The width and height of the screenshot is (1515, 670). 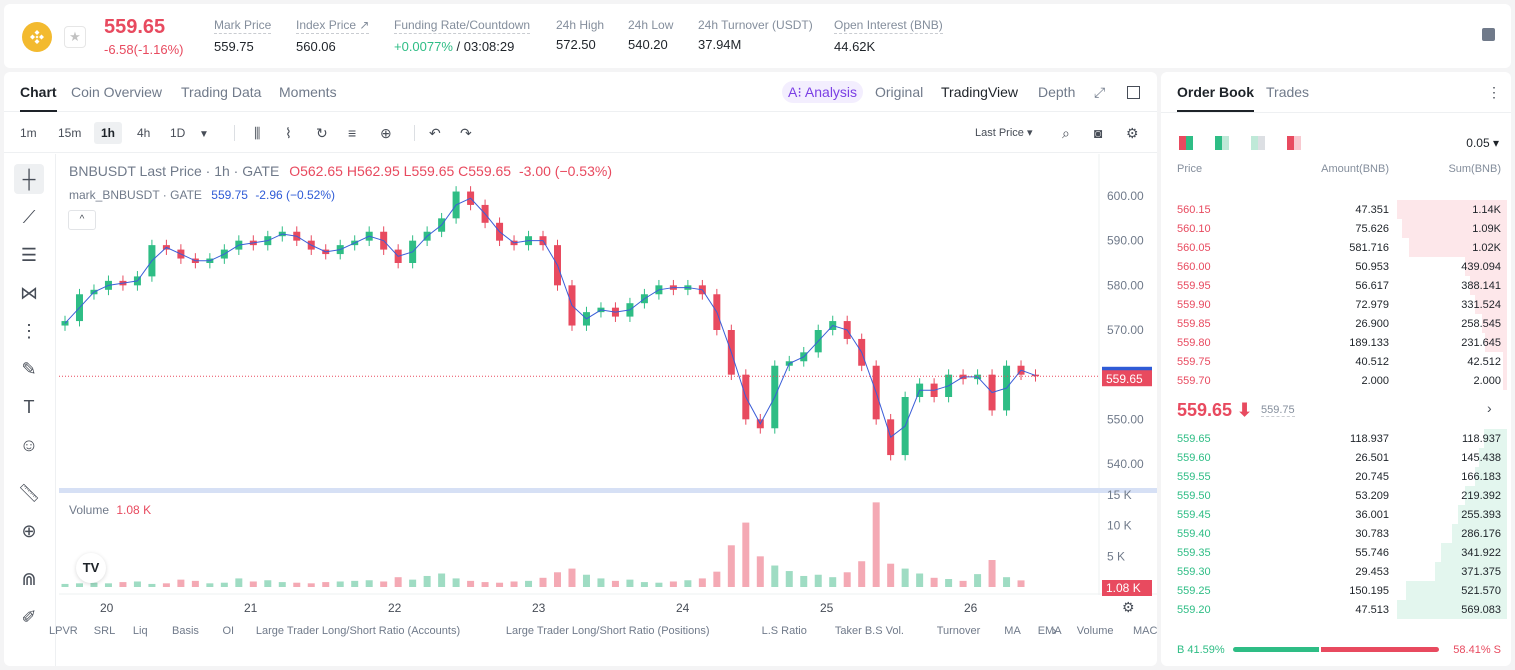 What do you see at coordinates (29, 406) in the screenshot?
I see `text-tool-icon: T` at bounding box center [29, 406].